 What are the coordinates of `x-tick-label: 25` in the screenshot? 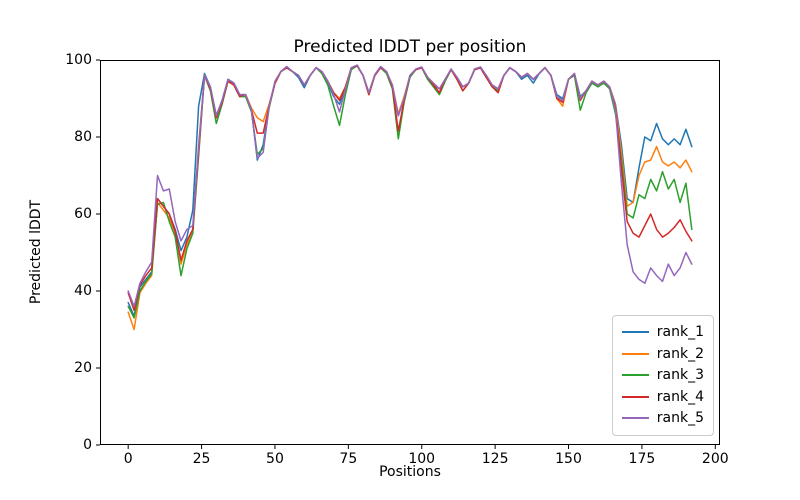 It's located at (201, 459).